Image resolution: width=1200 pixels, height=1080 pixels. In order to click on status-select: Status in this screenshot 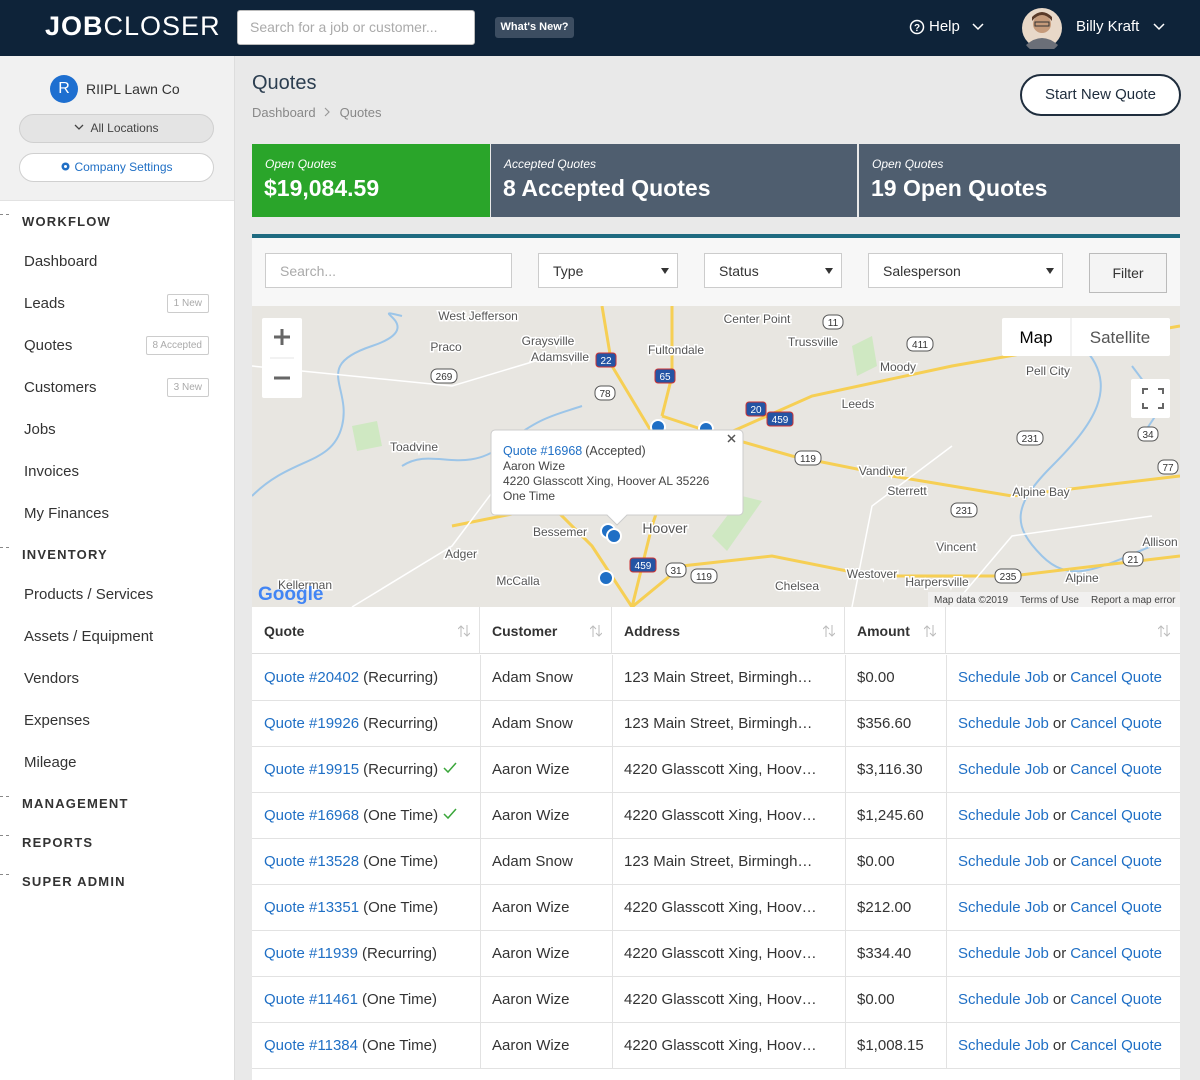, I will do `click(773, 270)`.